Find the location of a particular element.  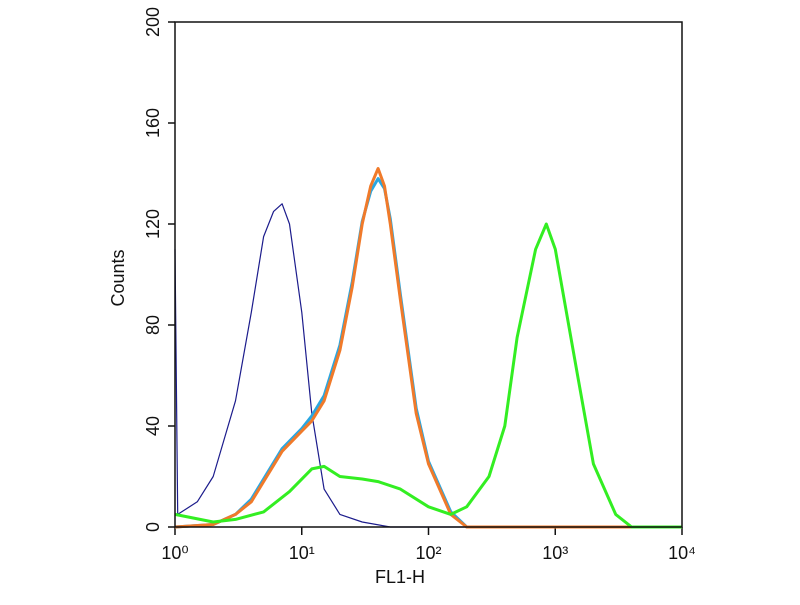

y-tick-label: 200 is located at coordinates (153, 22).